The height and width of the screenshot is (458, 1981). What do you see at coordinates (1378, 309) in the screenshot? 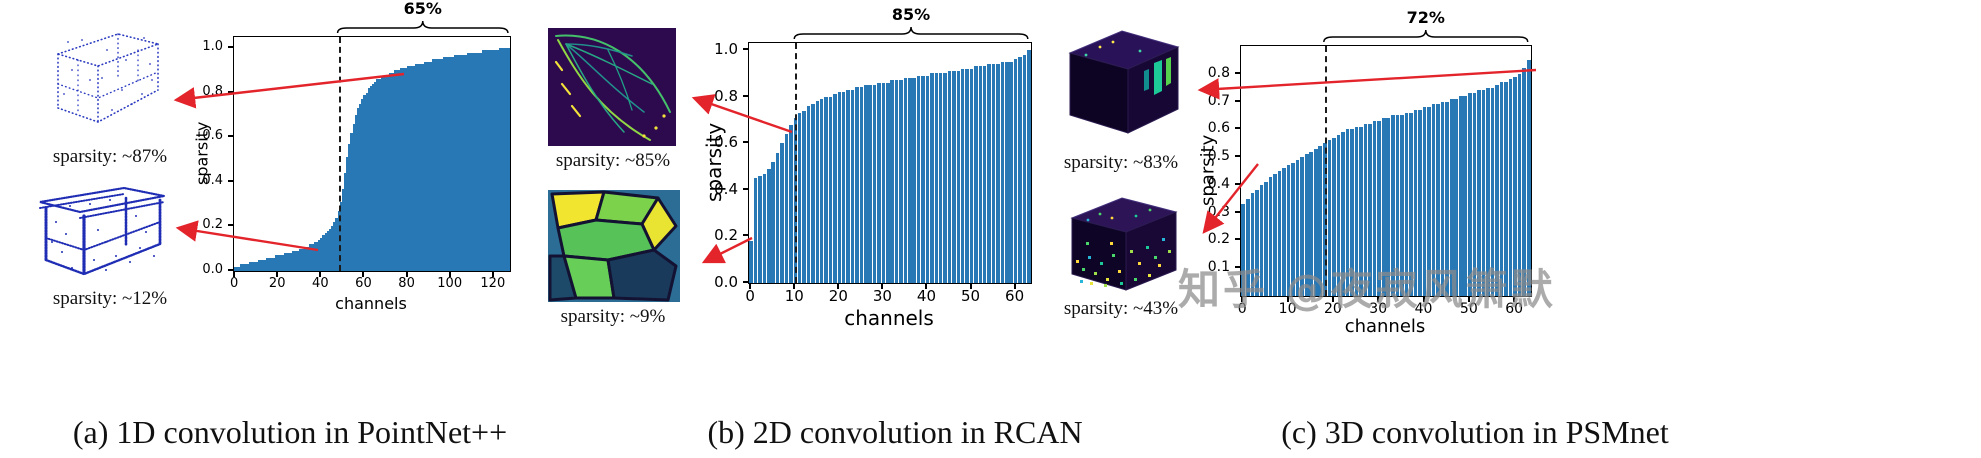
I see `x-tick-label: 30` at bounding box center [1378, 309].